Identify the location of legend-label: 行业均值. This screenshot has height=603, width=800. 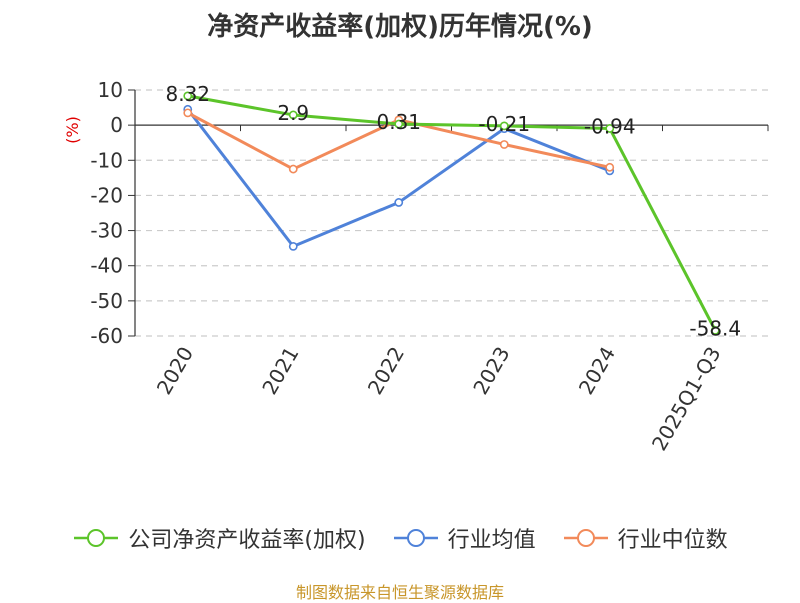
(491, 540).